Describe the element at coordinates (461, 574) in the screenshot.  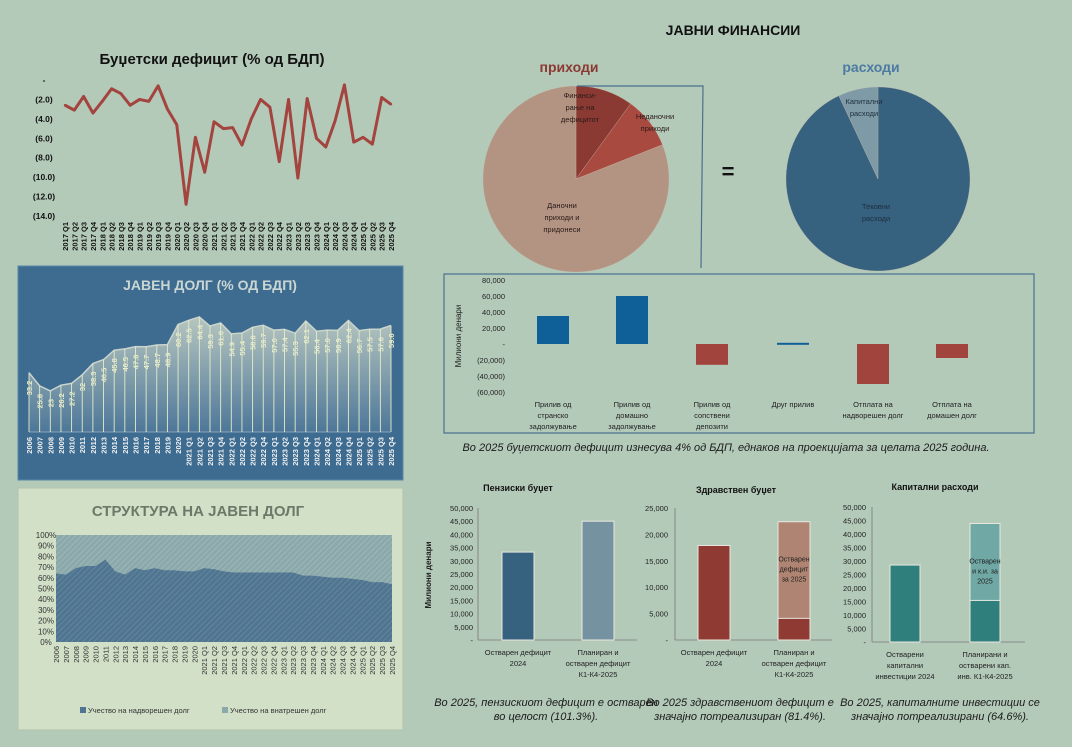
I see `y-tick-label: 25,000` at that location.